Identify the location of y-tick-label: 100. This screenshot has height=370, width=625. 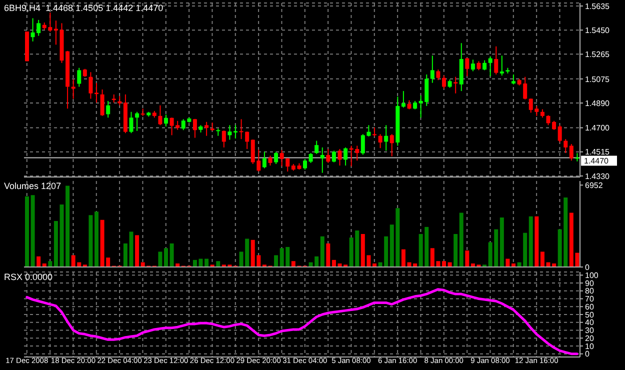
(592, 275).